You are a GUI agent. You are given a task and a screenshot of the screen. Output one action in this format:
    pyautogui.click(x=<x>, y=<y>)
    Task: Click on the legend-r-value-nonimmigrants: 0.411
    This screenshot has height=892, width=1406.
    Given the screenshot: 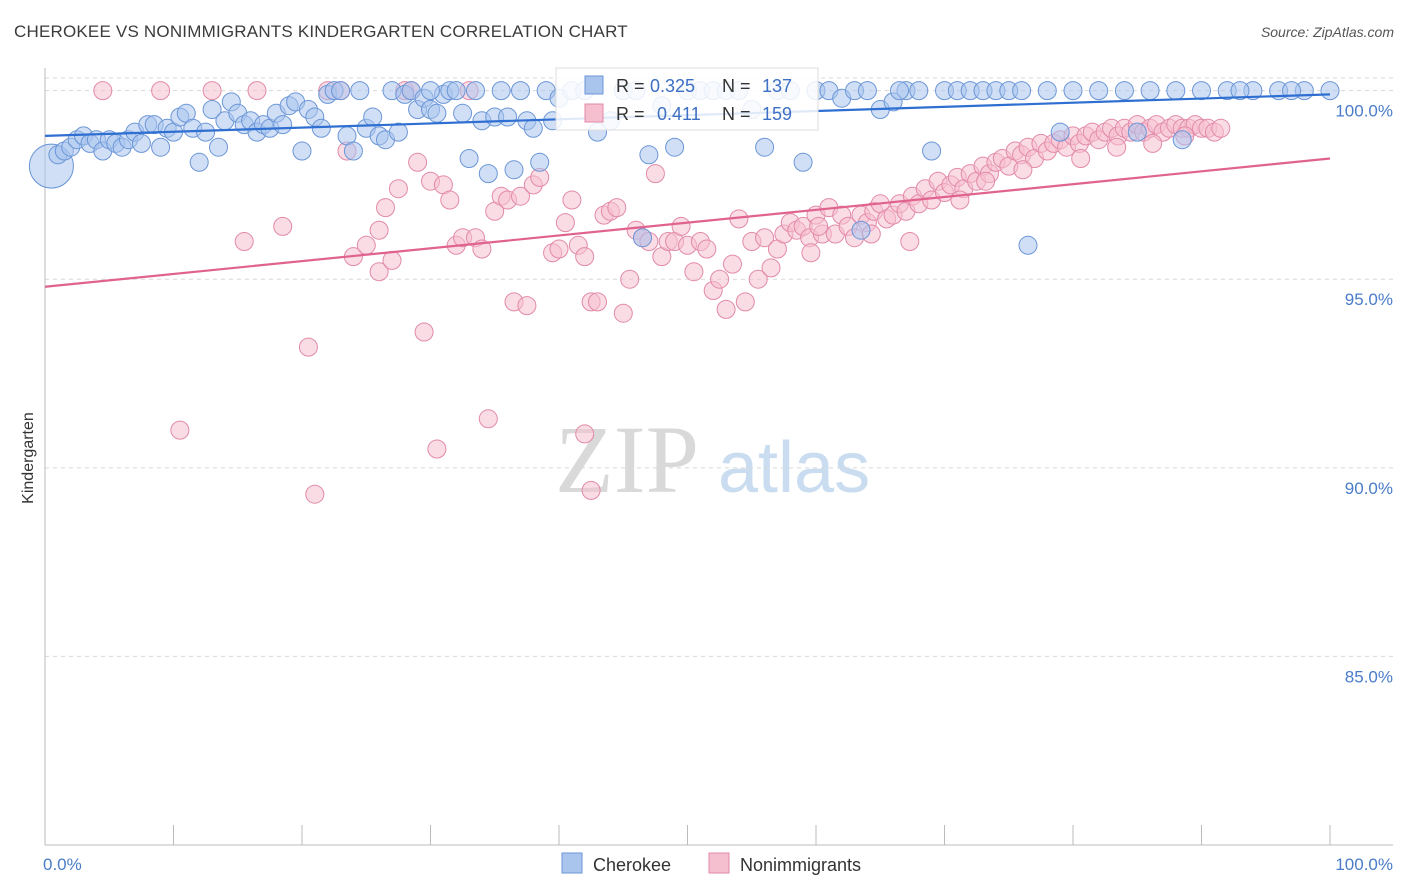 What is the action you would take?
    pyautogui.click(x=679, y=114)
    